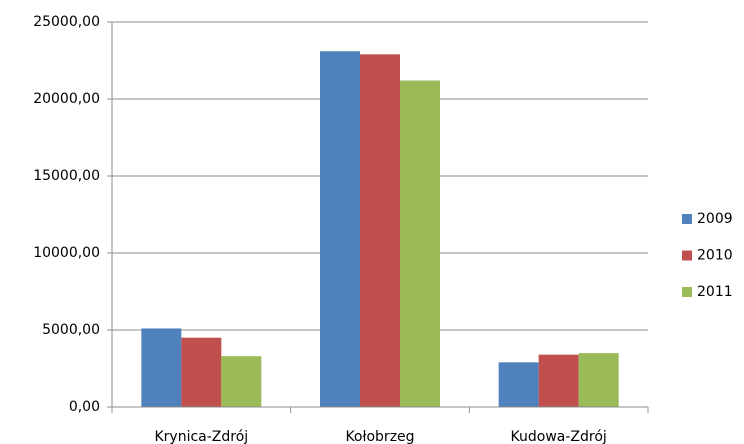  I want to click on y-tick-label: 25000,00, so click(66, 22).